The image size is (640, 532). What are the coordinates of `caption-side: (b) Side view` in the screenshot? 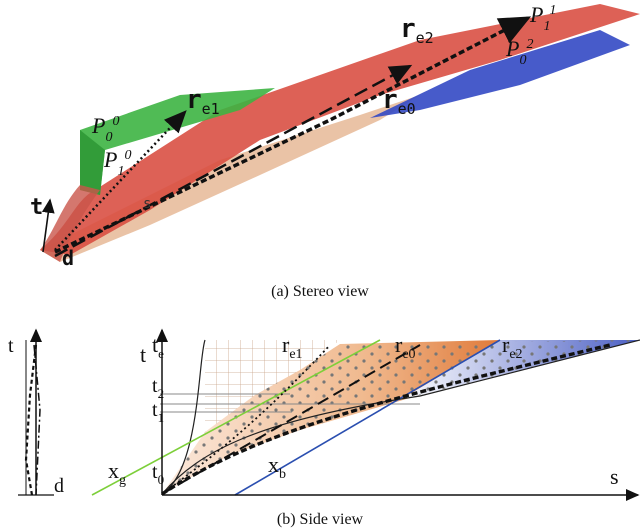 It's located at (320, 519).